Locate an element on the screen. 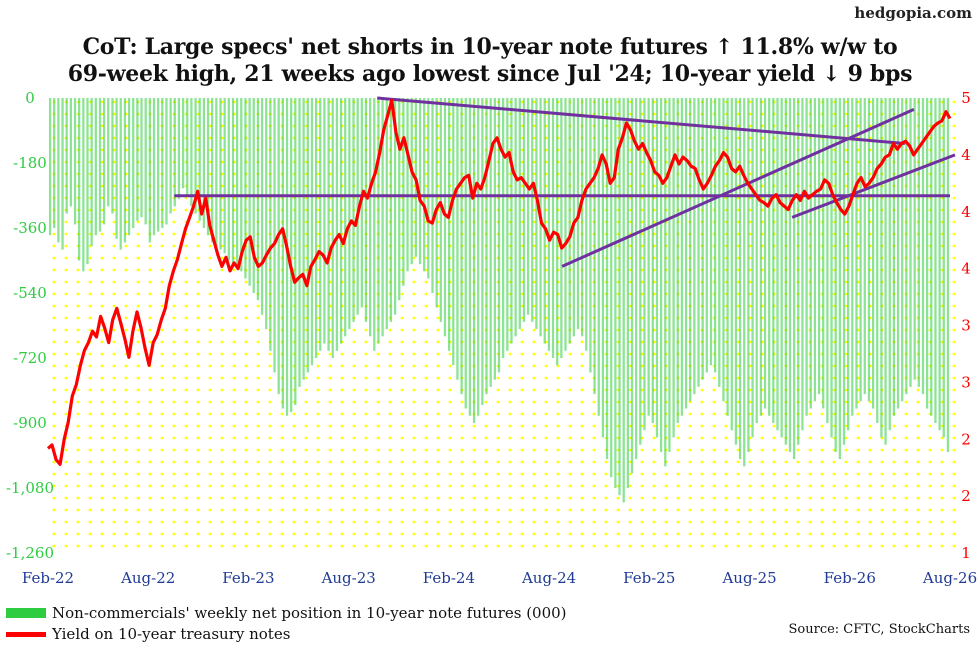 The width and height of the screenshot is (980, 653). legend-yield-label: Yield on 10-year treasury notes is located at coordinates (171, 634).